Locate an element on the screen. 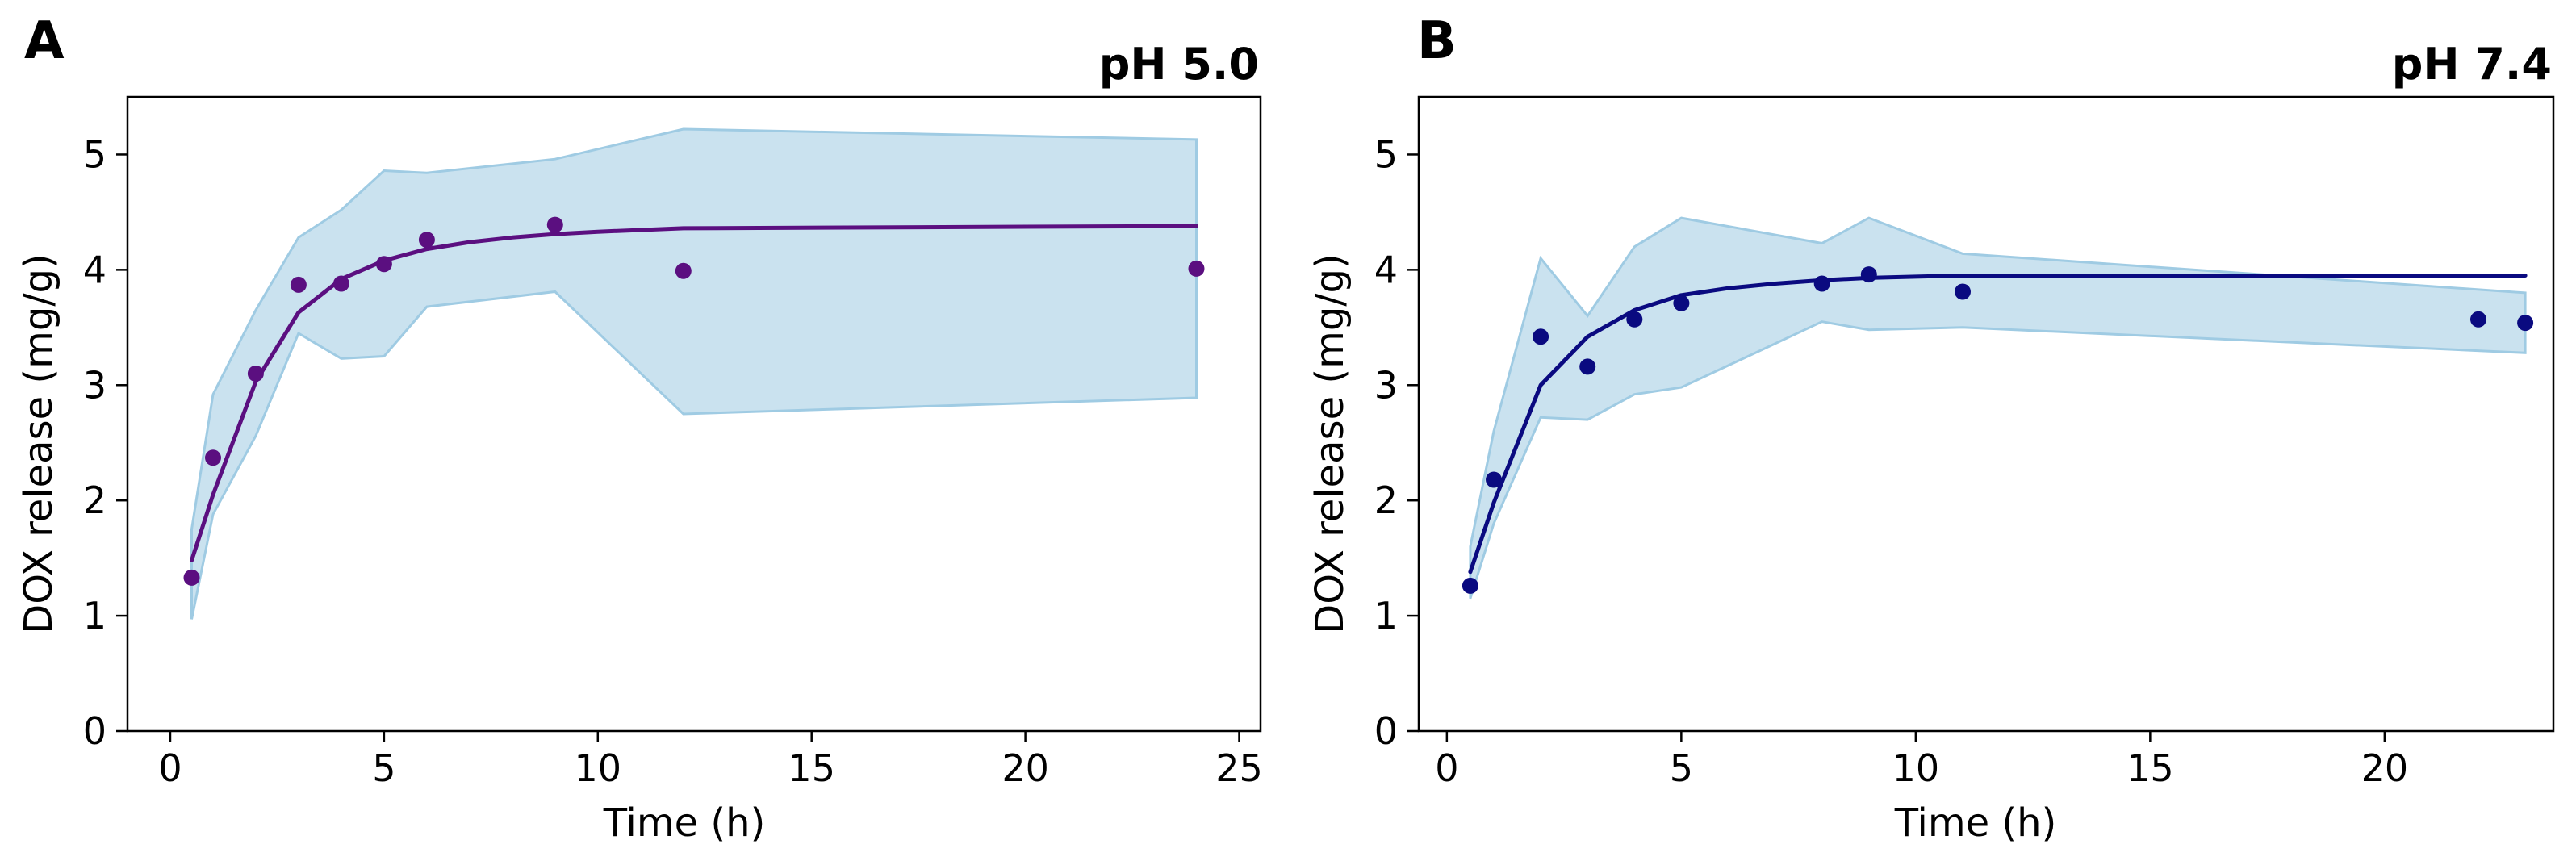 The width and height of the screenshot is (2576, 865). panel-title-a: pH 5.0 is located at coordinates (1179, 64).